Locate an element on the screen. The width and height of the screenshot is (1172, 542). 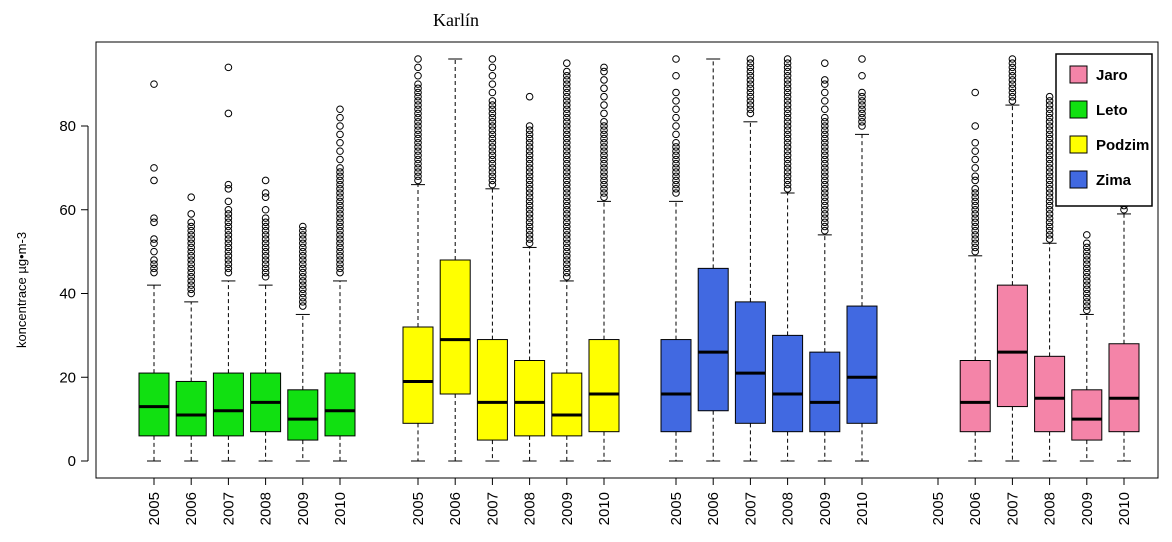
legend-swatch-leto is located at coordinates (1078, 109).